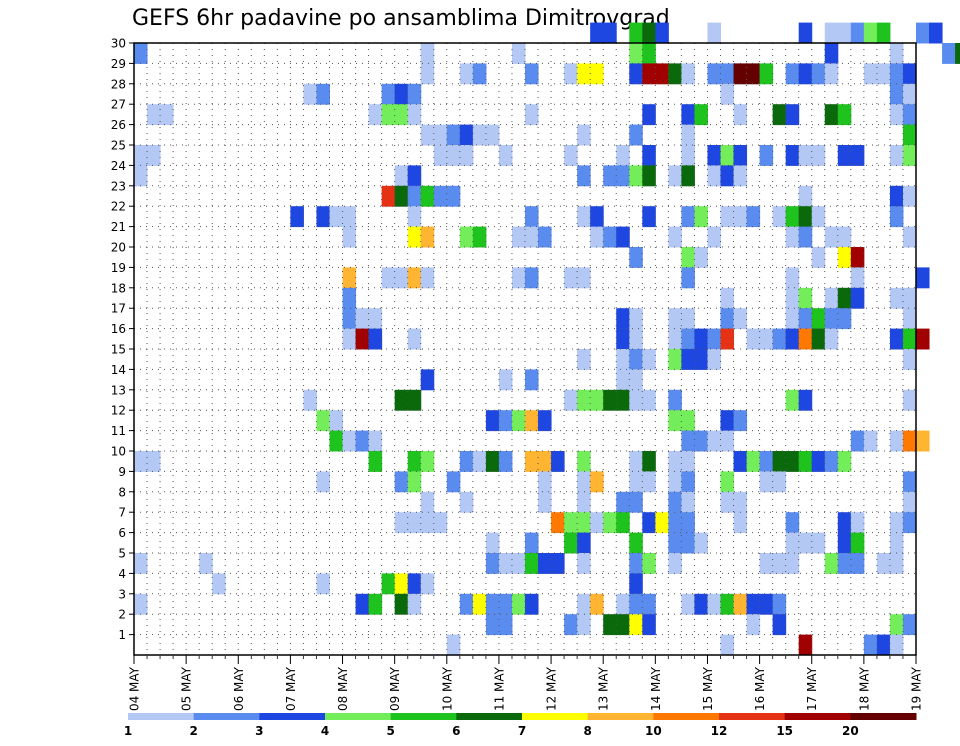 The image size is (960, 746). I want to click on x-tick-label: 13 MAY, so click(604, 688).